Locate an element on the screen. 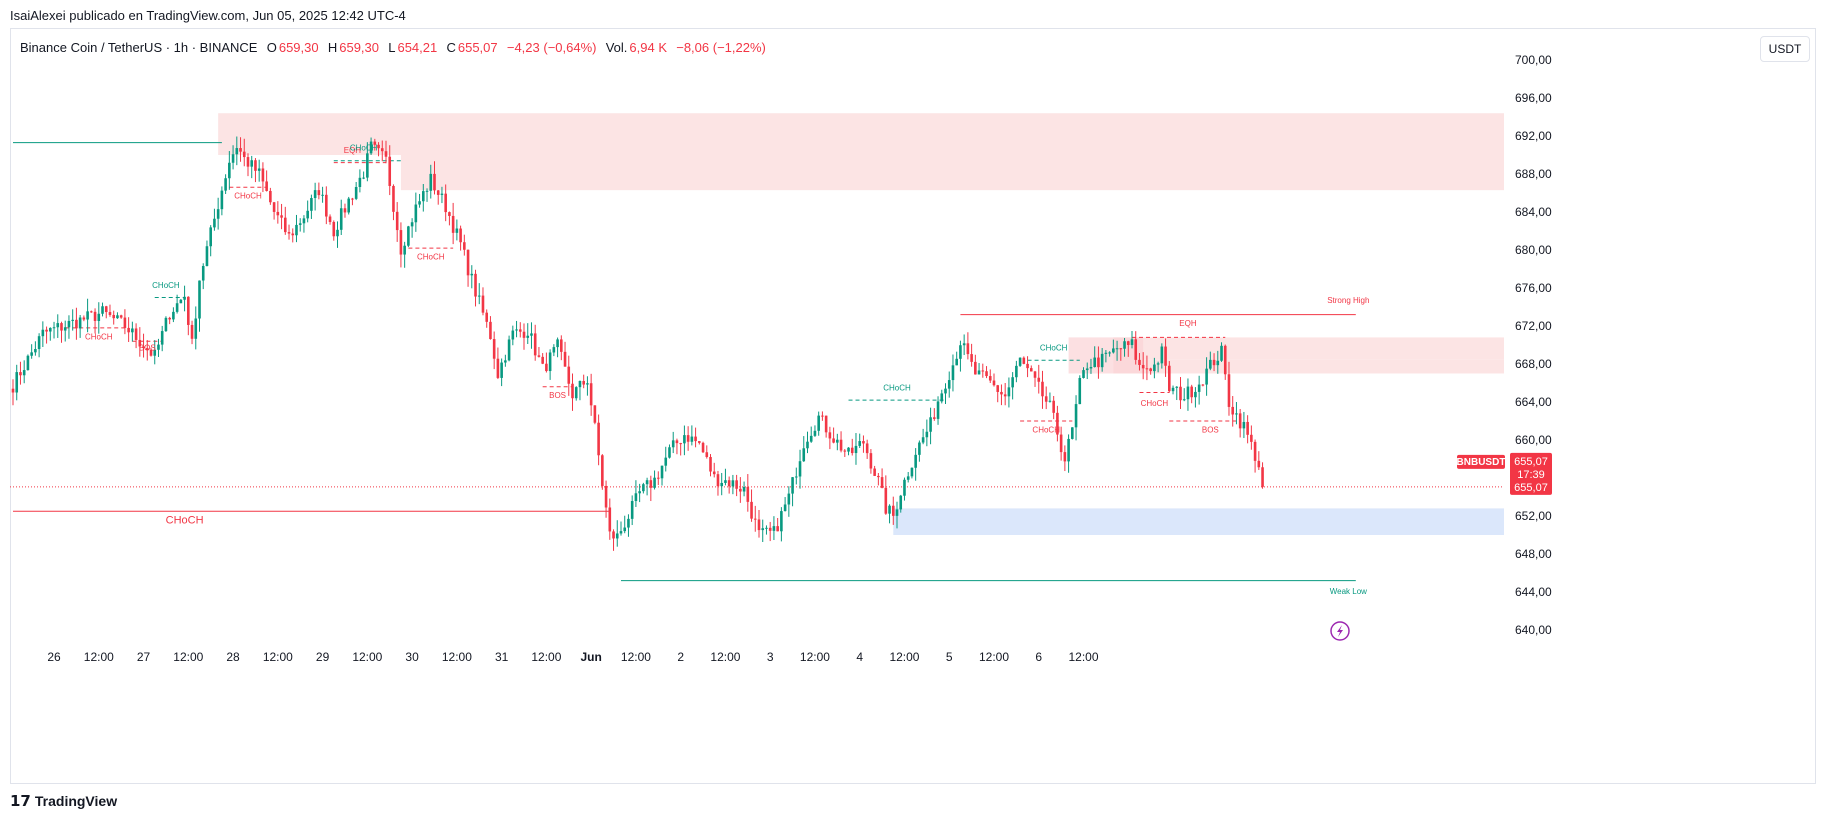 Image resolution: width=1826 pixels, height=820 pixels. tradingview-brand: 𝟭𝟳 TradingView is located at coordinates (63, 801).